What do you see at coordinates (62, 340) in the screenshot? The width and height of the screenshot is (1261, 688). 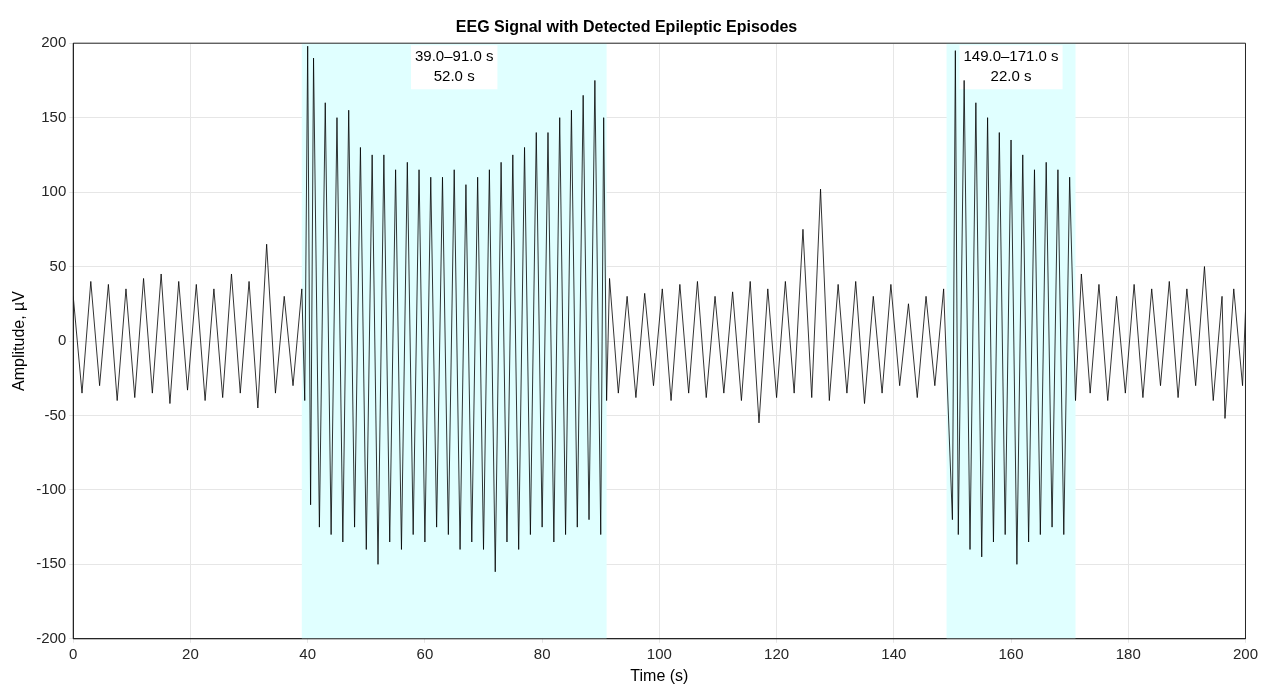 I see `y-tick-label: 0` at bounding box center [62, 340].